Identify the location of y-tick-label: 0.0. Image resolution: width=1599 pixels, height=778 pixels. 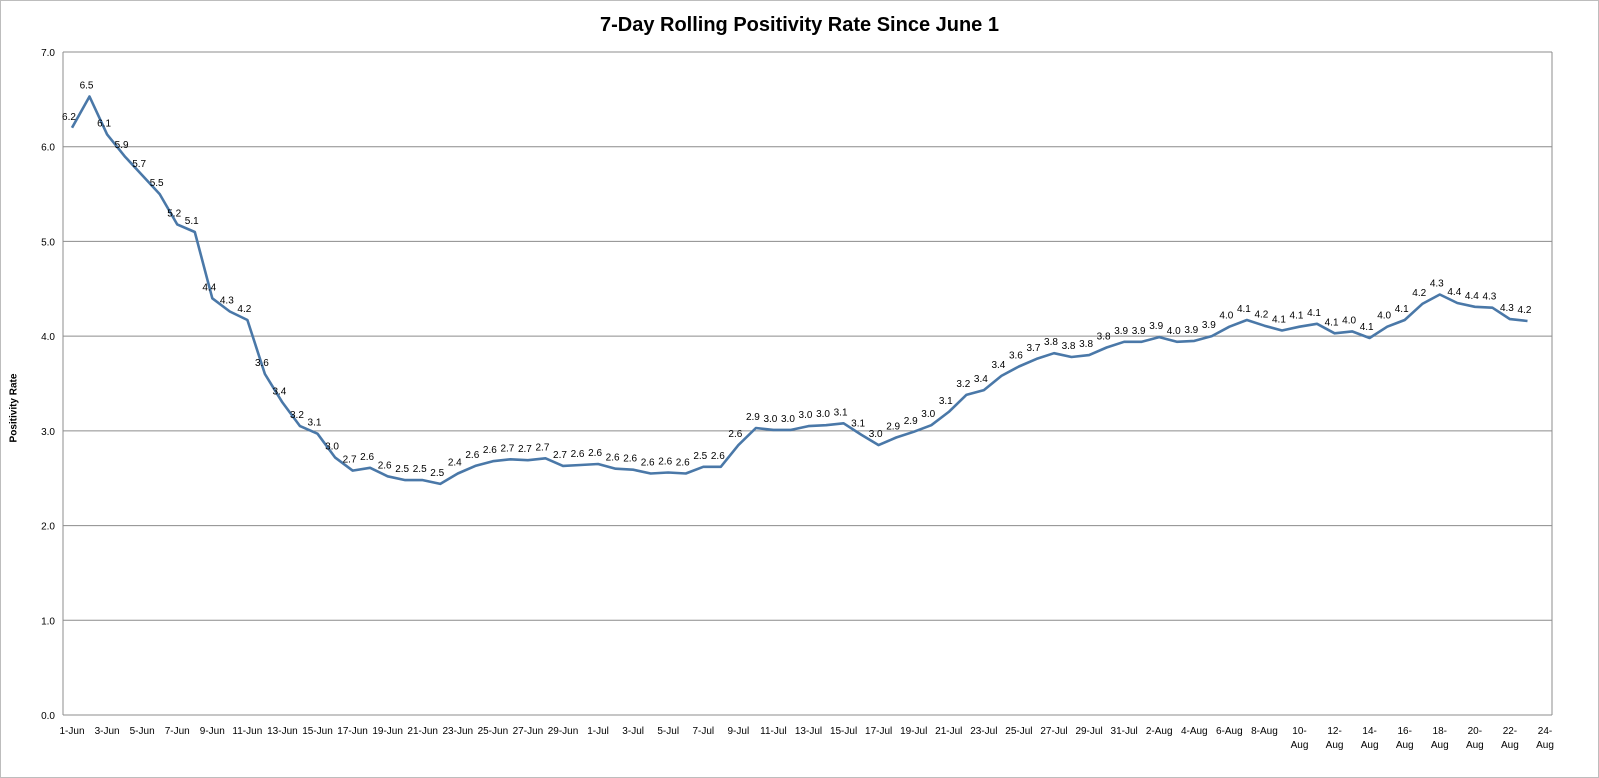
(48, 716).